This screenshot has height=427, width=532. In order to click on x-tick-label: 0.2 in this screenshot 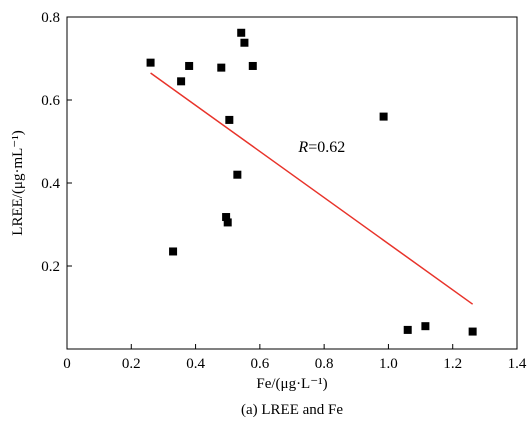, I will do `click(131, 364)`.